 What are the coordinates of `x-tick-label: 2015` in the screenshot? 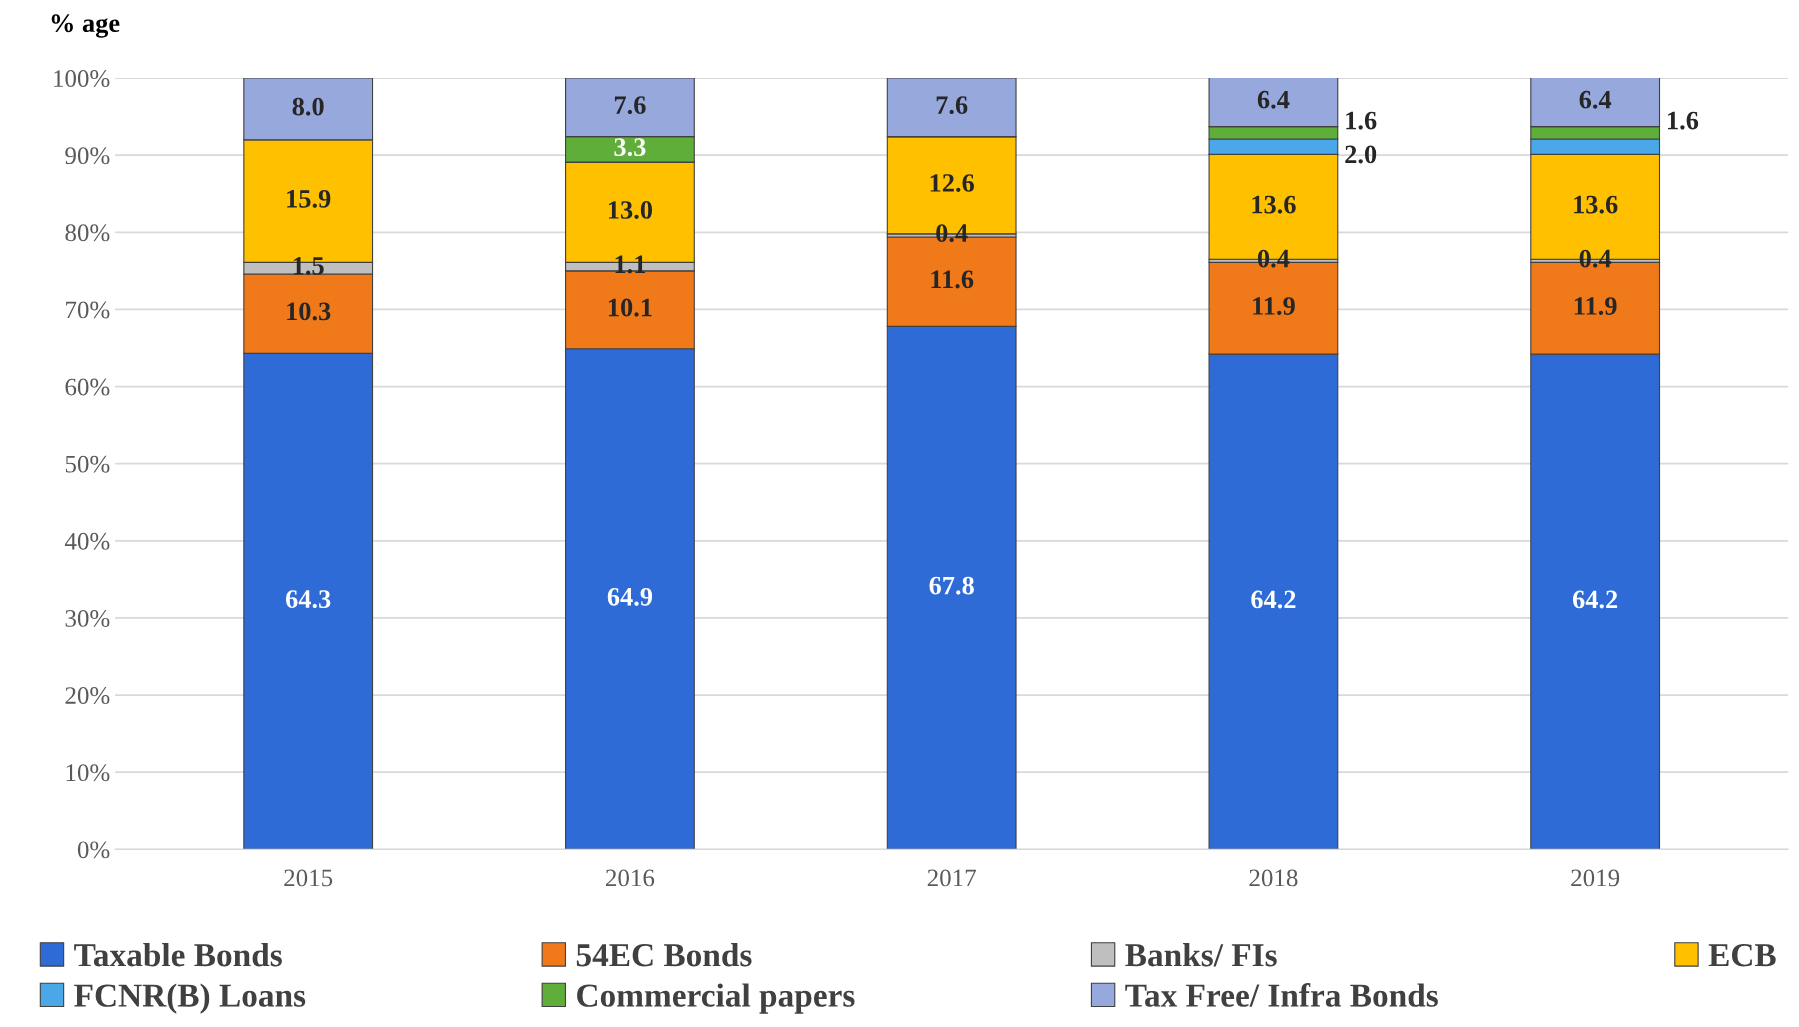 It's located at (308, 878).